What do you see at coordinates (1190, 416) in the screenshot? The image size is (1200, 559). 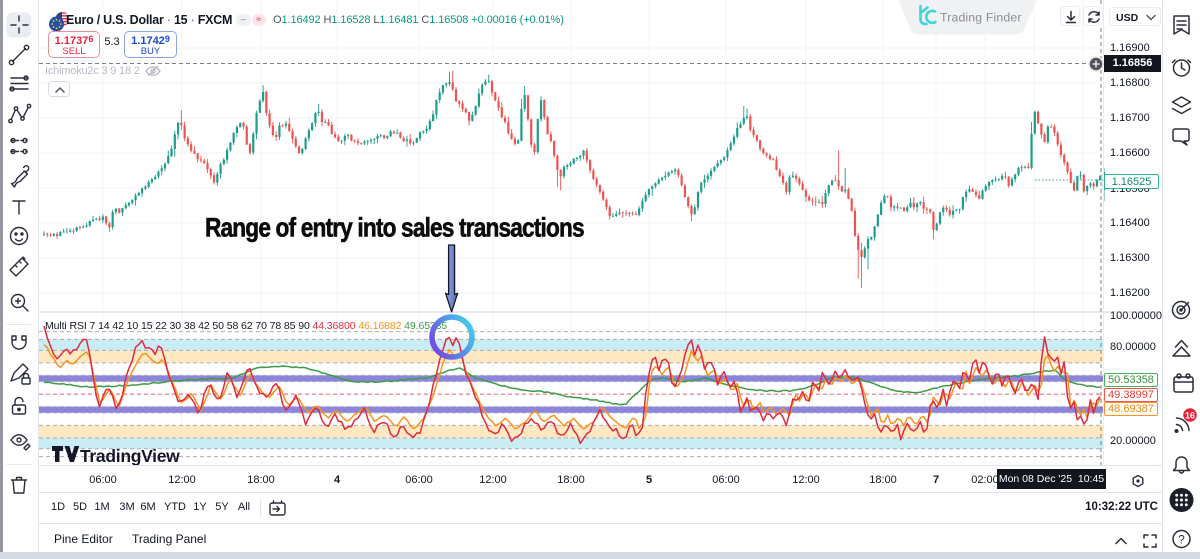 I see `svg-text: 16` at bounding box center [1190, 416].